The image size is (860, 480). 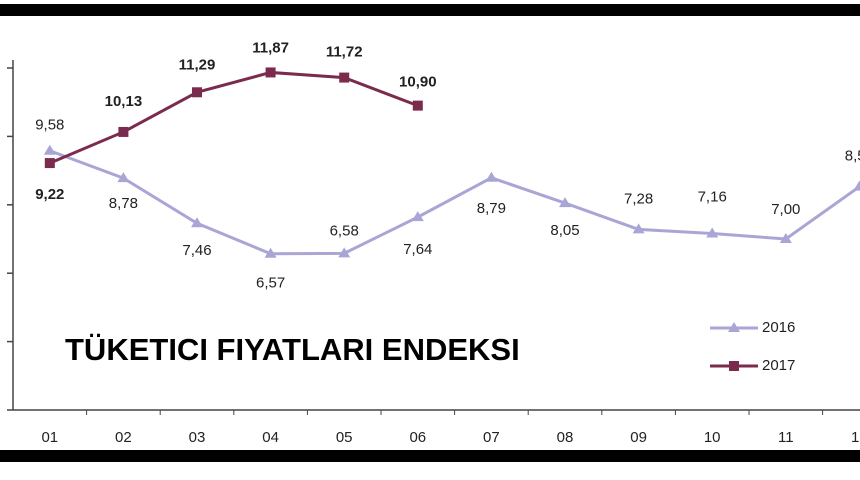 I want to click on data-label: 8,79, so click(x=491, y=208).